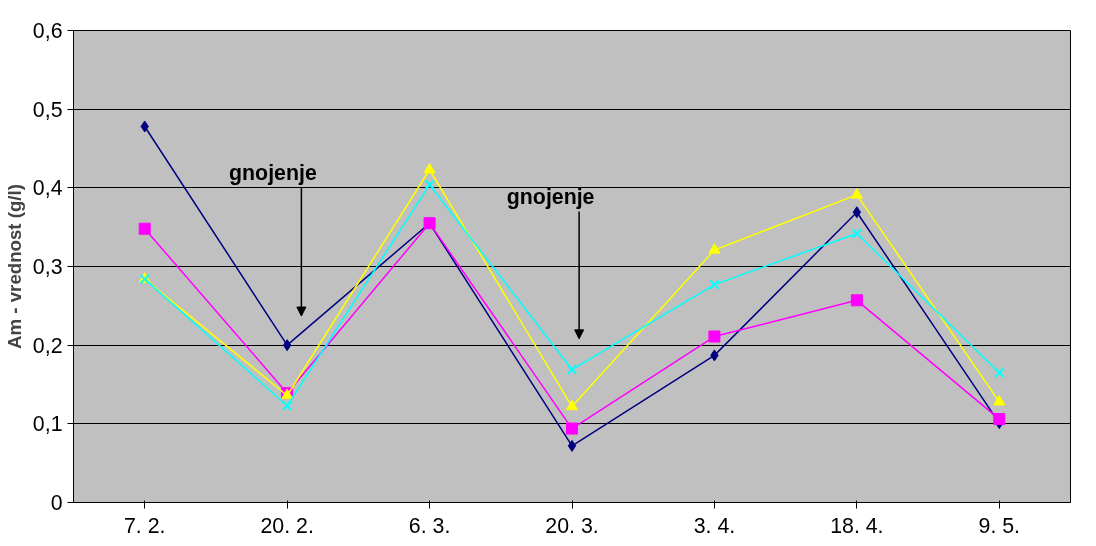 Image resolution: width=1096 pixels, height=546 pixels. What do you see at coordinates (144, 525) in the screenshot?
I see `x-tick-label: 7. 2.` at bounding box center [144, 525].